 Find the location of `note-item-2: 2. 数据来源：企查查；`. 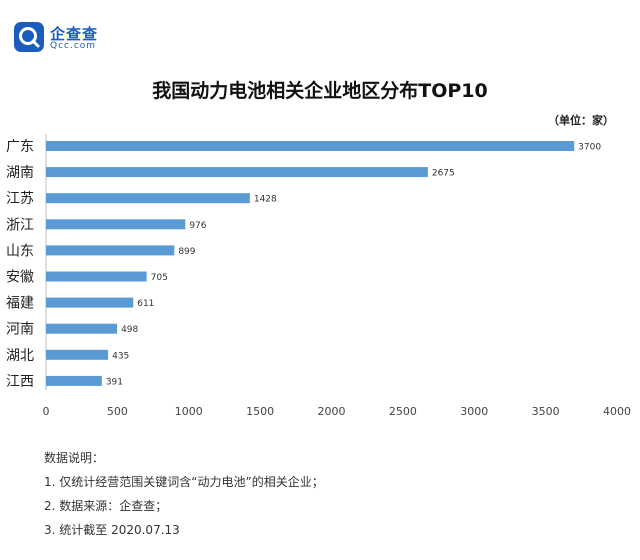

note-item-2: 2. 数据来源：企查查； is located at coordinates (106, 506).